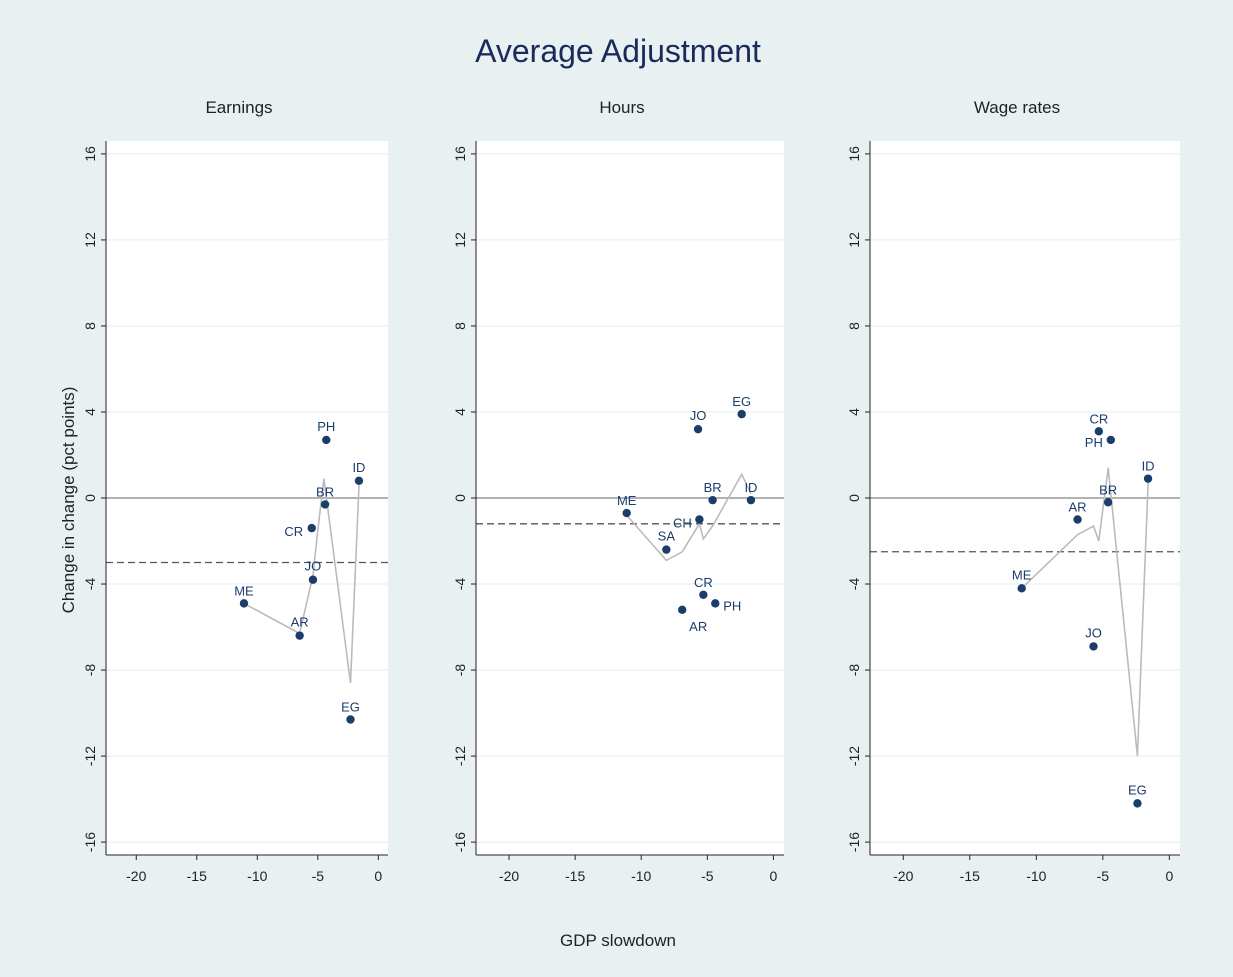 The image size is (1233, 977). I want to click on panel-3-y-tick-label: -4, so click(854, 584).